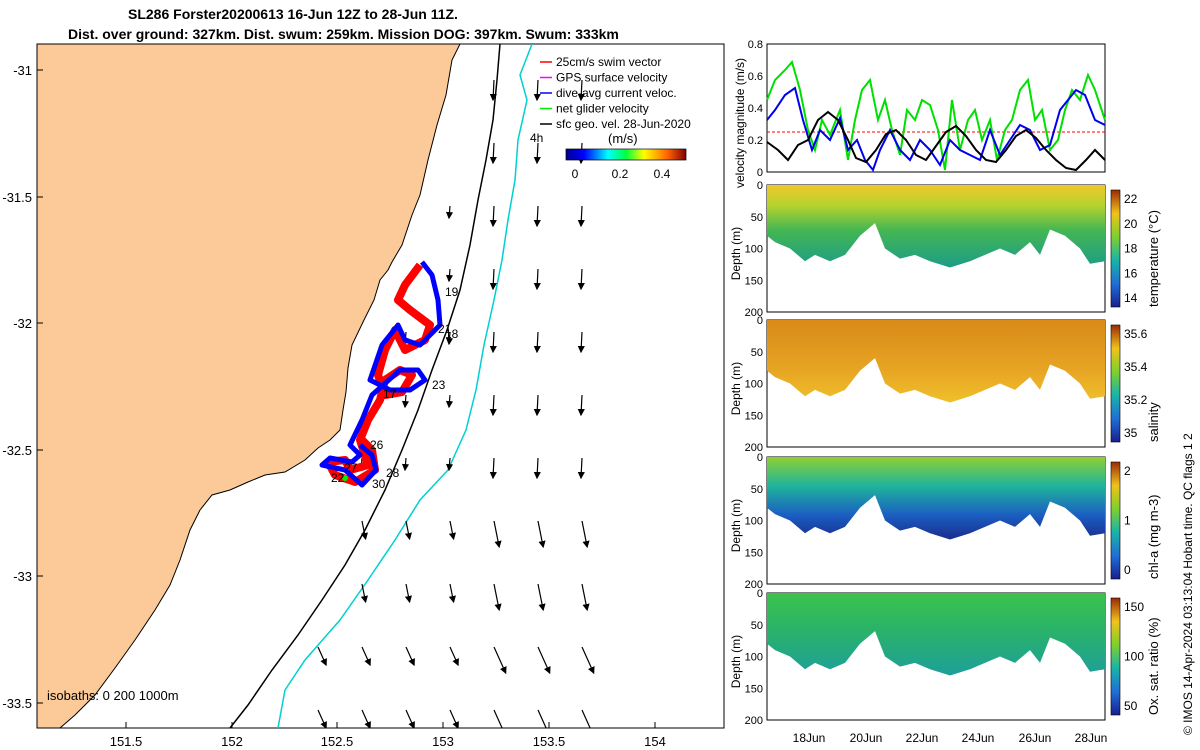 The image size is (1200, 750). Describe the element at coordinates (1131, 199) in the screenshot. I see `colorbar-tick: 22` at that location.